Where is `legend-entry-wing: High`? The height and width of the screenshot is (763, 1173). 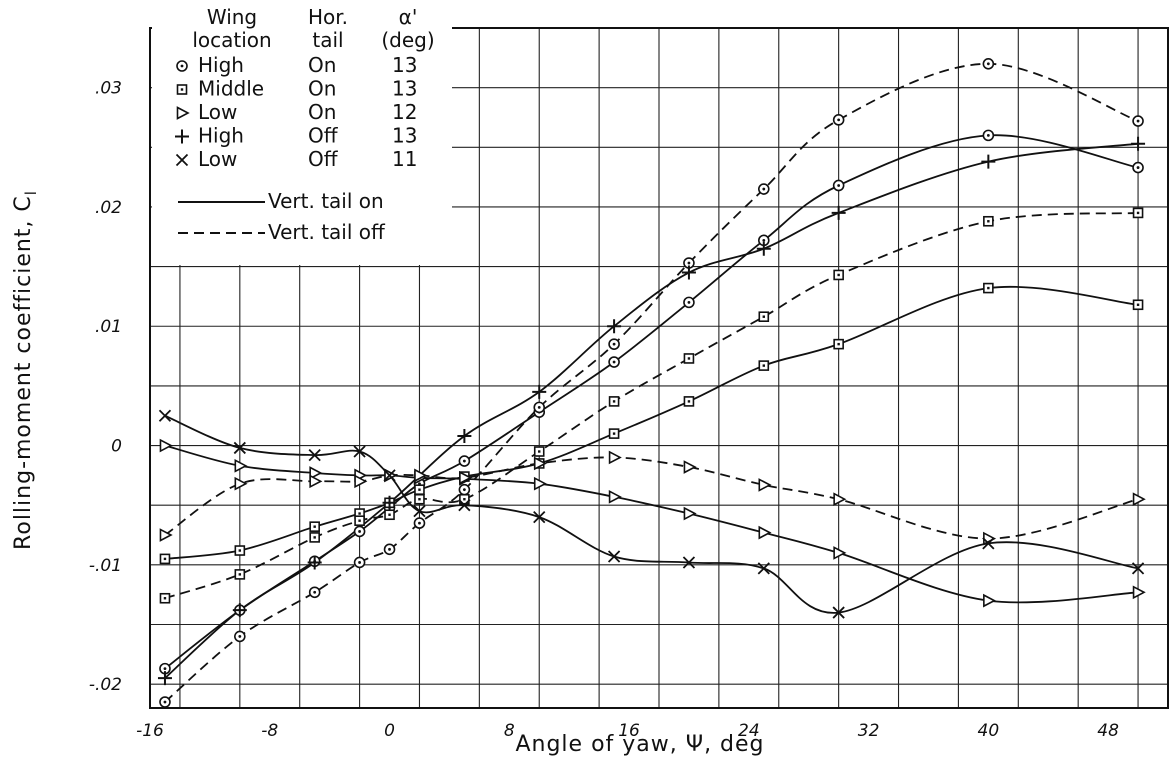
legend-entry-wing: High is located at coordinates (221, 65).